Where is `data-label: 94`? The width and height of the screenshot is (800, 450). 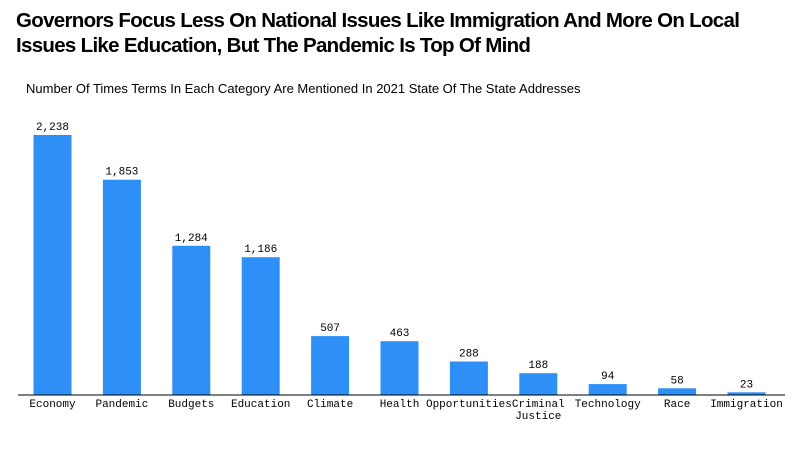
data-label: 94 is located at coordinates (608, 377).